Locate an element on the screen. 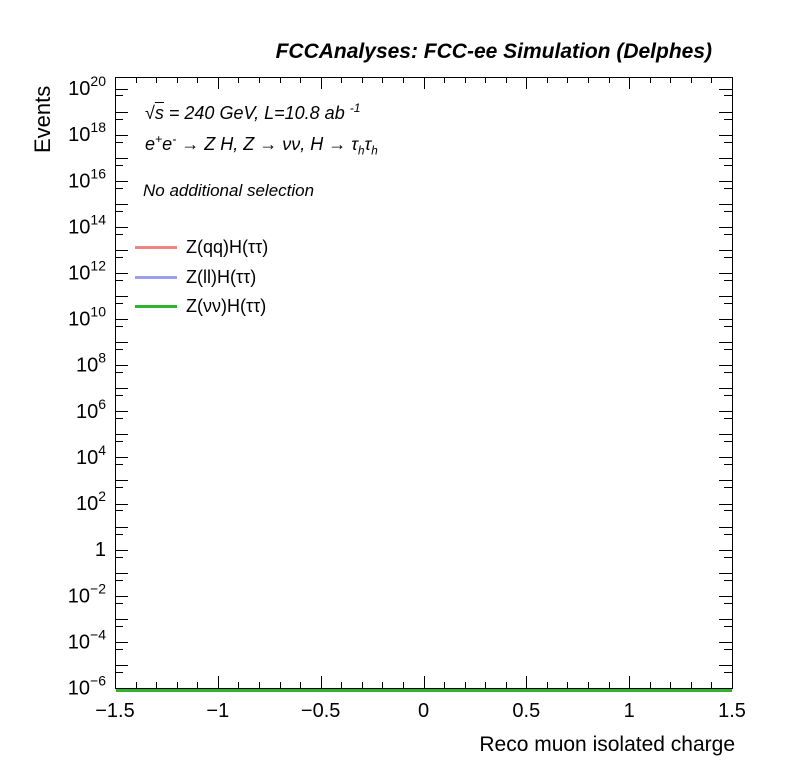 Image resolution: width=796 pixels, height=772 pixels. legend-item: Z(νν)H(ττ) is located at coordinates (201, 307).